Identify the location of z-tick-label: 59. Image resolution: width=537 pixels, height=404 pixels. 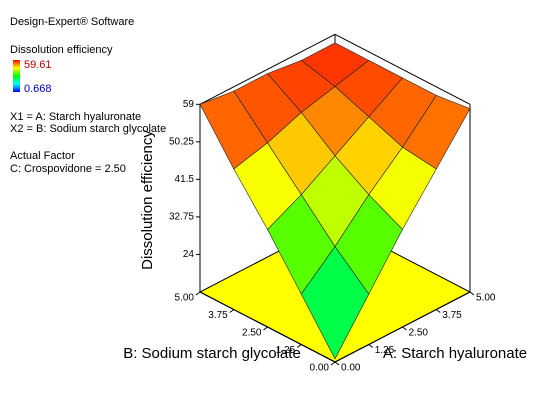
(189, 104).